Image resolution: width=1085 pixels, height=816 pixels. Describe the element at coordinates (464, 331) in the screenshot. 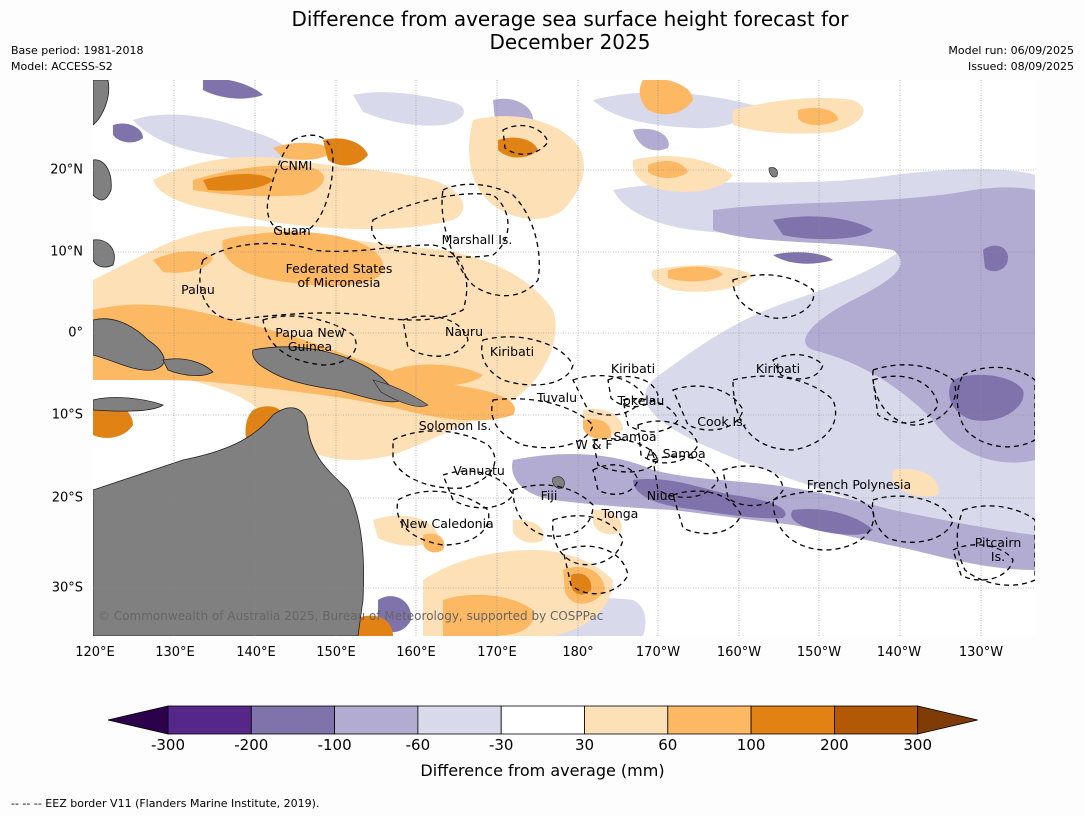

I see `place-label-nauru: Nauru` at that location.